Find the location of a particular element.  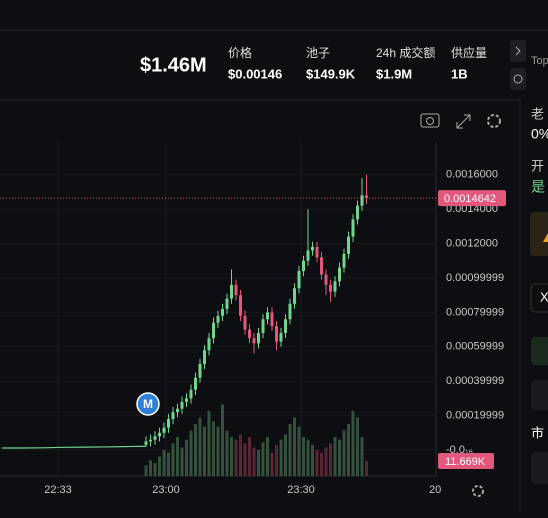

stat-label: 24h 成交额 is located at coordinates (405, 52).